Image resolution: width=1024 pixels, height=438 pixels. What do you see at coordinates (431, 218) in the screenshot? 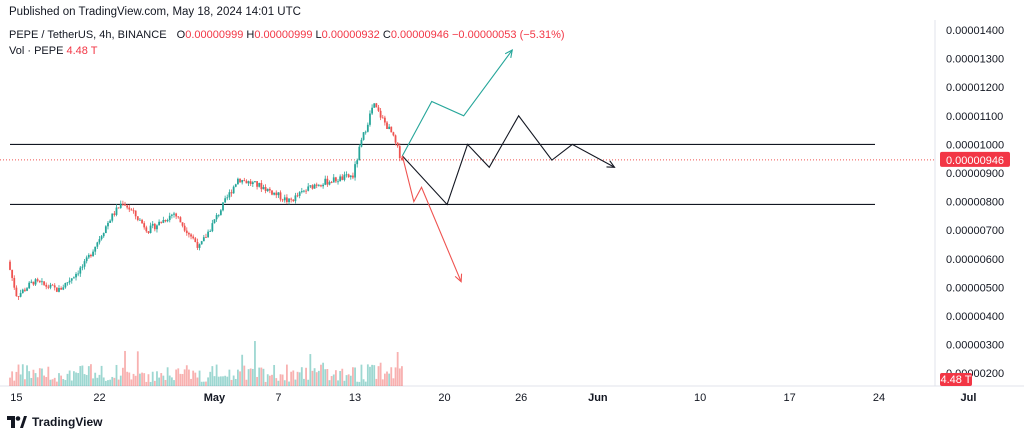
I see `projection-path-bearish` at bounding box center [431, 218].